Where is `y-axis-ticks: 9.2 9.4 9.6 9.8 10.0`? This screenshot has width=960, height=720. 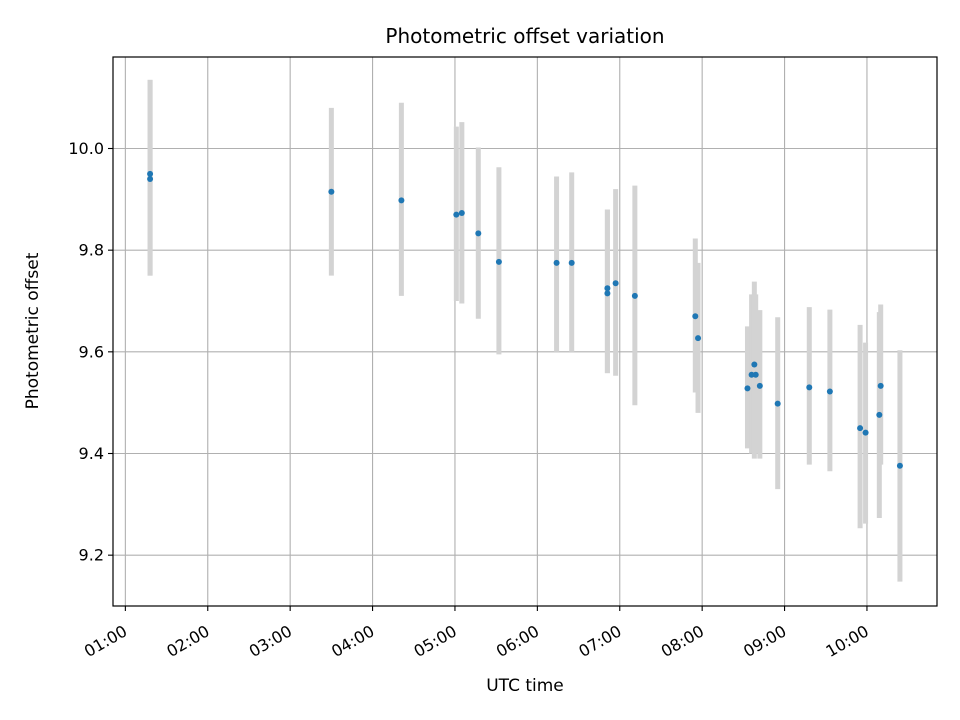 y-axis-ticks: 9.2 9.4 9.6 9.8 10.0 is located at coordinates (90, 352).